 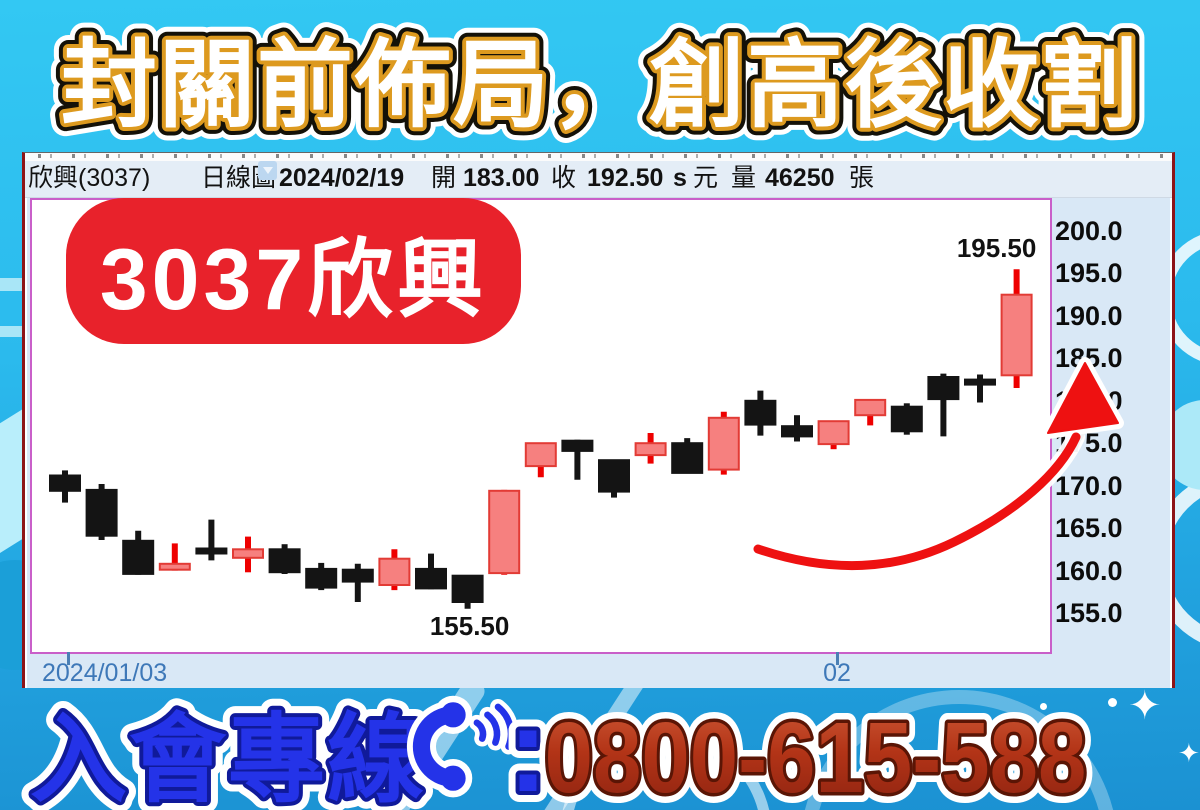 What do you see at coordinates (293, 279) in the screenshot?
I see `stock-badge-label: 3037欣興` at bounding box center [293, 279].